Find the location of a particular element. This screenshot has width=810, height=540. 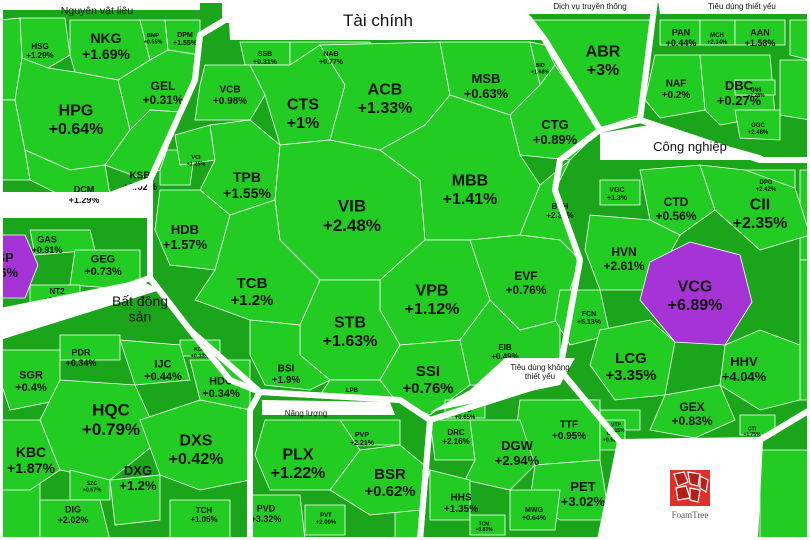

sector-title-cong-nghiep: Công nghiệp is located at coordinates (690, 146).